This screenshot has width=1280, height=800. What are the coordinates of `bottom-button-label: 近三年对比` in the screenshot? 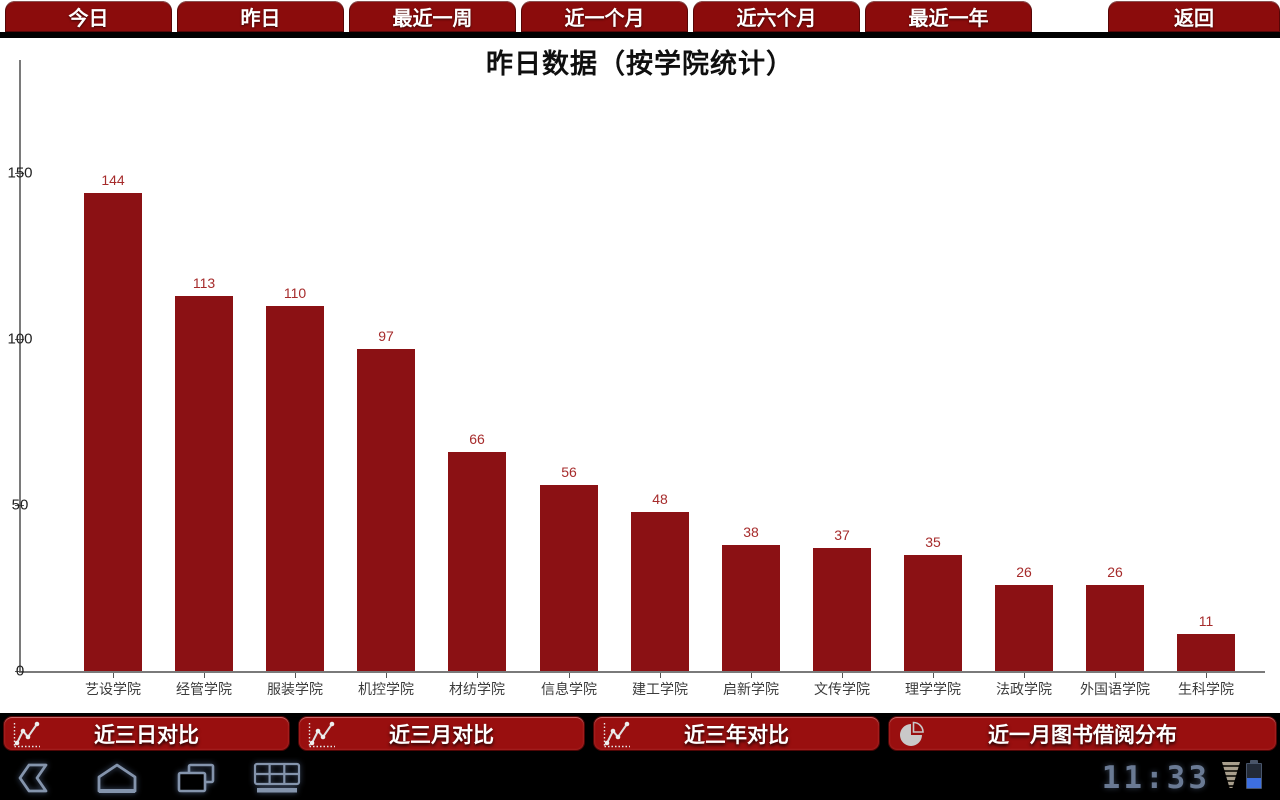 It's located at (736, 735).